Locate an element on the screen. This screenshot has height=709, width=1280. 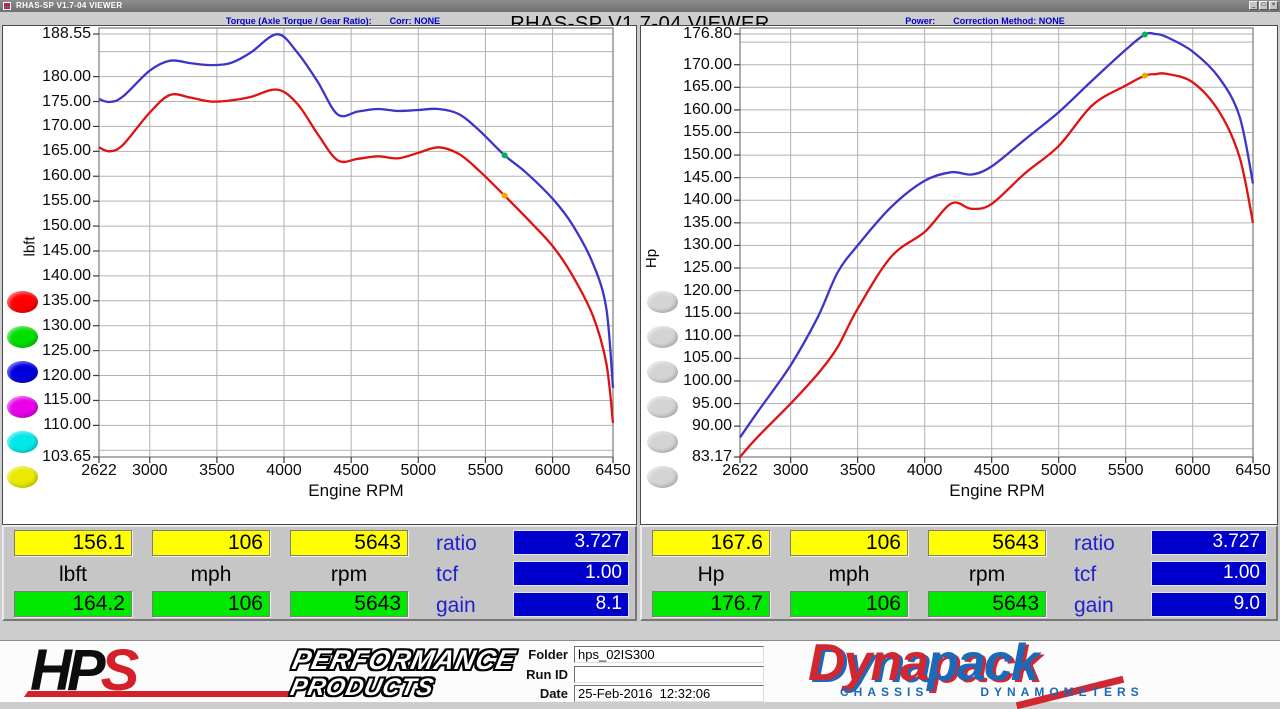
y-tick-label: 176.80 is located at coordinates (707, 33).